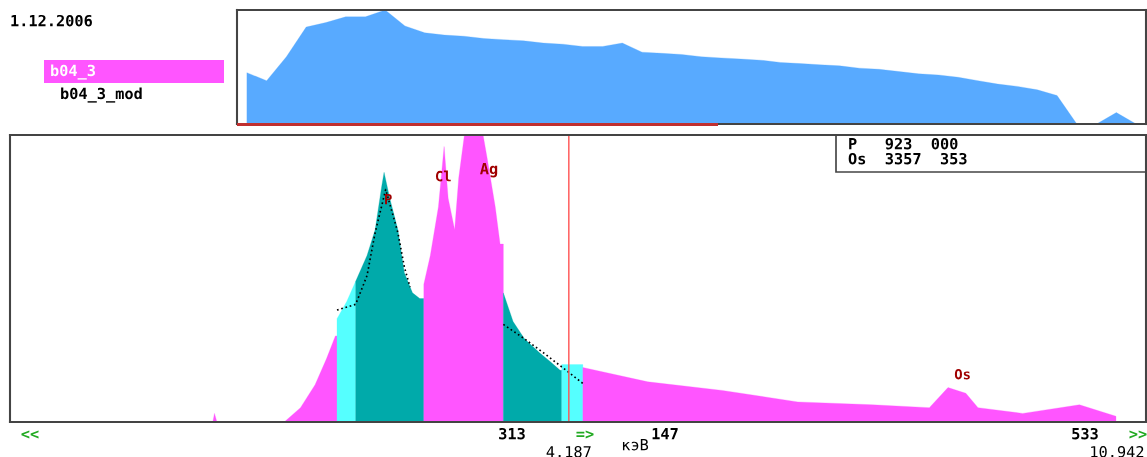 The image size is (1147, 457). I want to click on x-tick-label: 4.187, so click(568, 451).